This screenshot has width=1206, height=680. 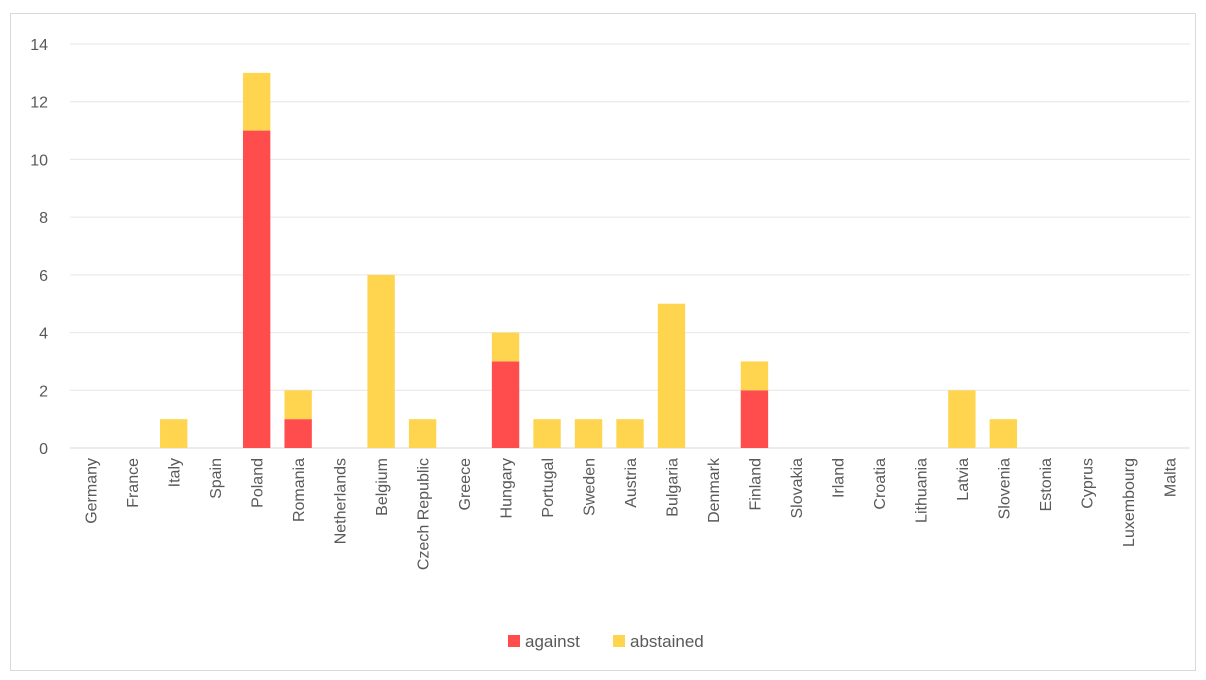 I want to click on x-tick-label: Portugal, so click(x=548, y=488).